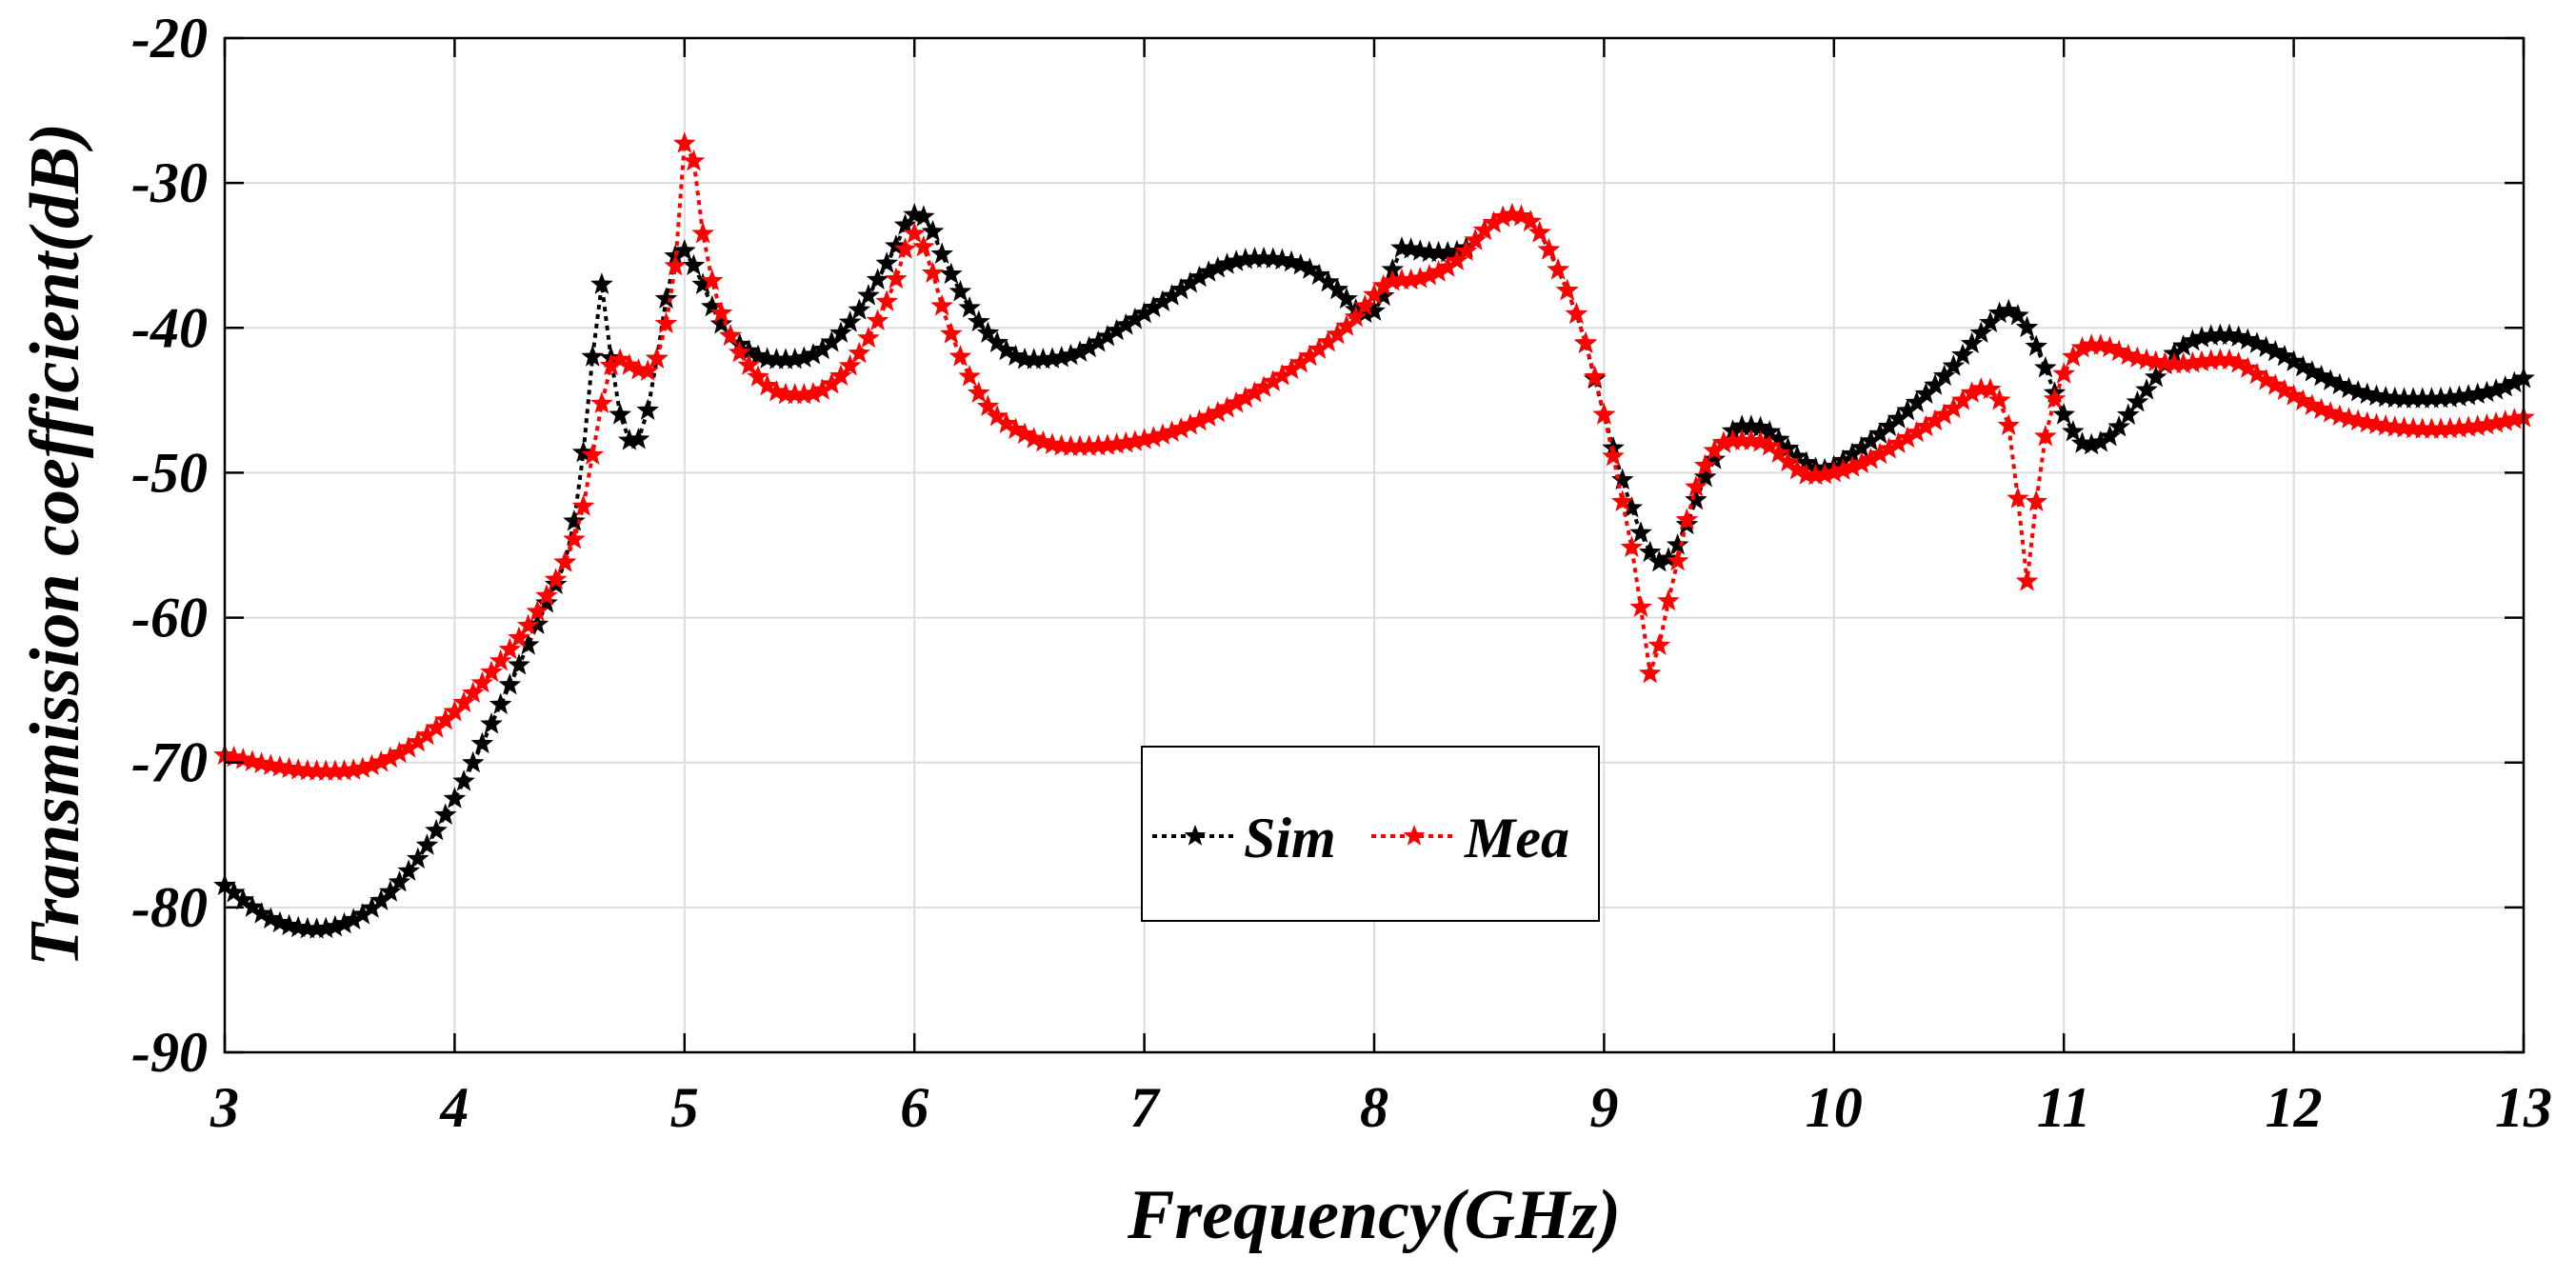 The height and width of the screenshot is (1278, 2576). What do you see at coordinates (169, 182) in the screenshot?
I see `y-tick-label: -30` at bounding box center [169, 182].